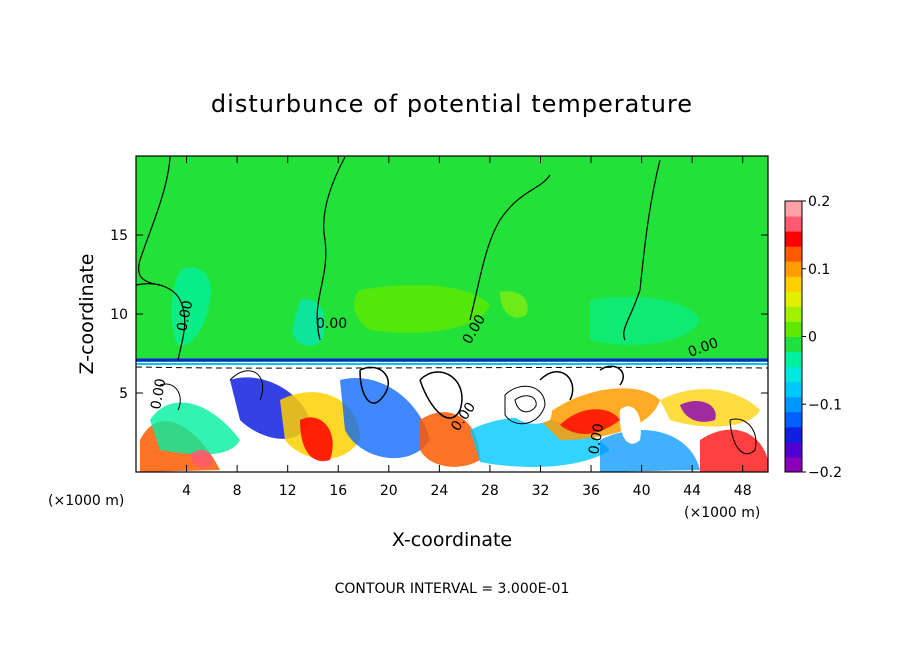 The width and height of the screenshot is (904, 654). Describe the element at coordinates (439, 491) in the screenshot. I see `x-tick-label: 24` at that location.